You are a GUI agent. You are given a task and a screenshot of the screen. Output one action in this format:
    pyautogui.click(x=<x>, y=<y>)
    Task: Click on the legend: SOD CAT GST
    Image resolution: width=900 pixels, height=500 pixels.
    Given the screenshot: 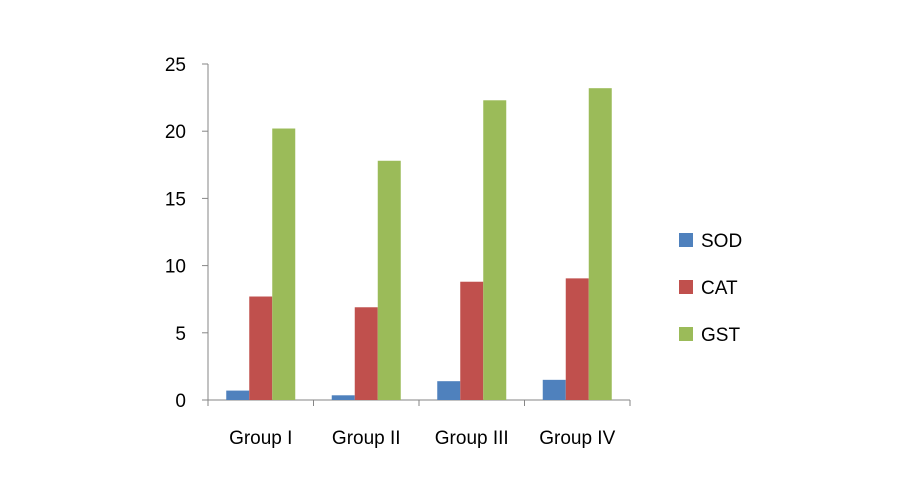 What is the action you would take?
    pyautogui.click(x=710, y=288)
    